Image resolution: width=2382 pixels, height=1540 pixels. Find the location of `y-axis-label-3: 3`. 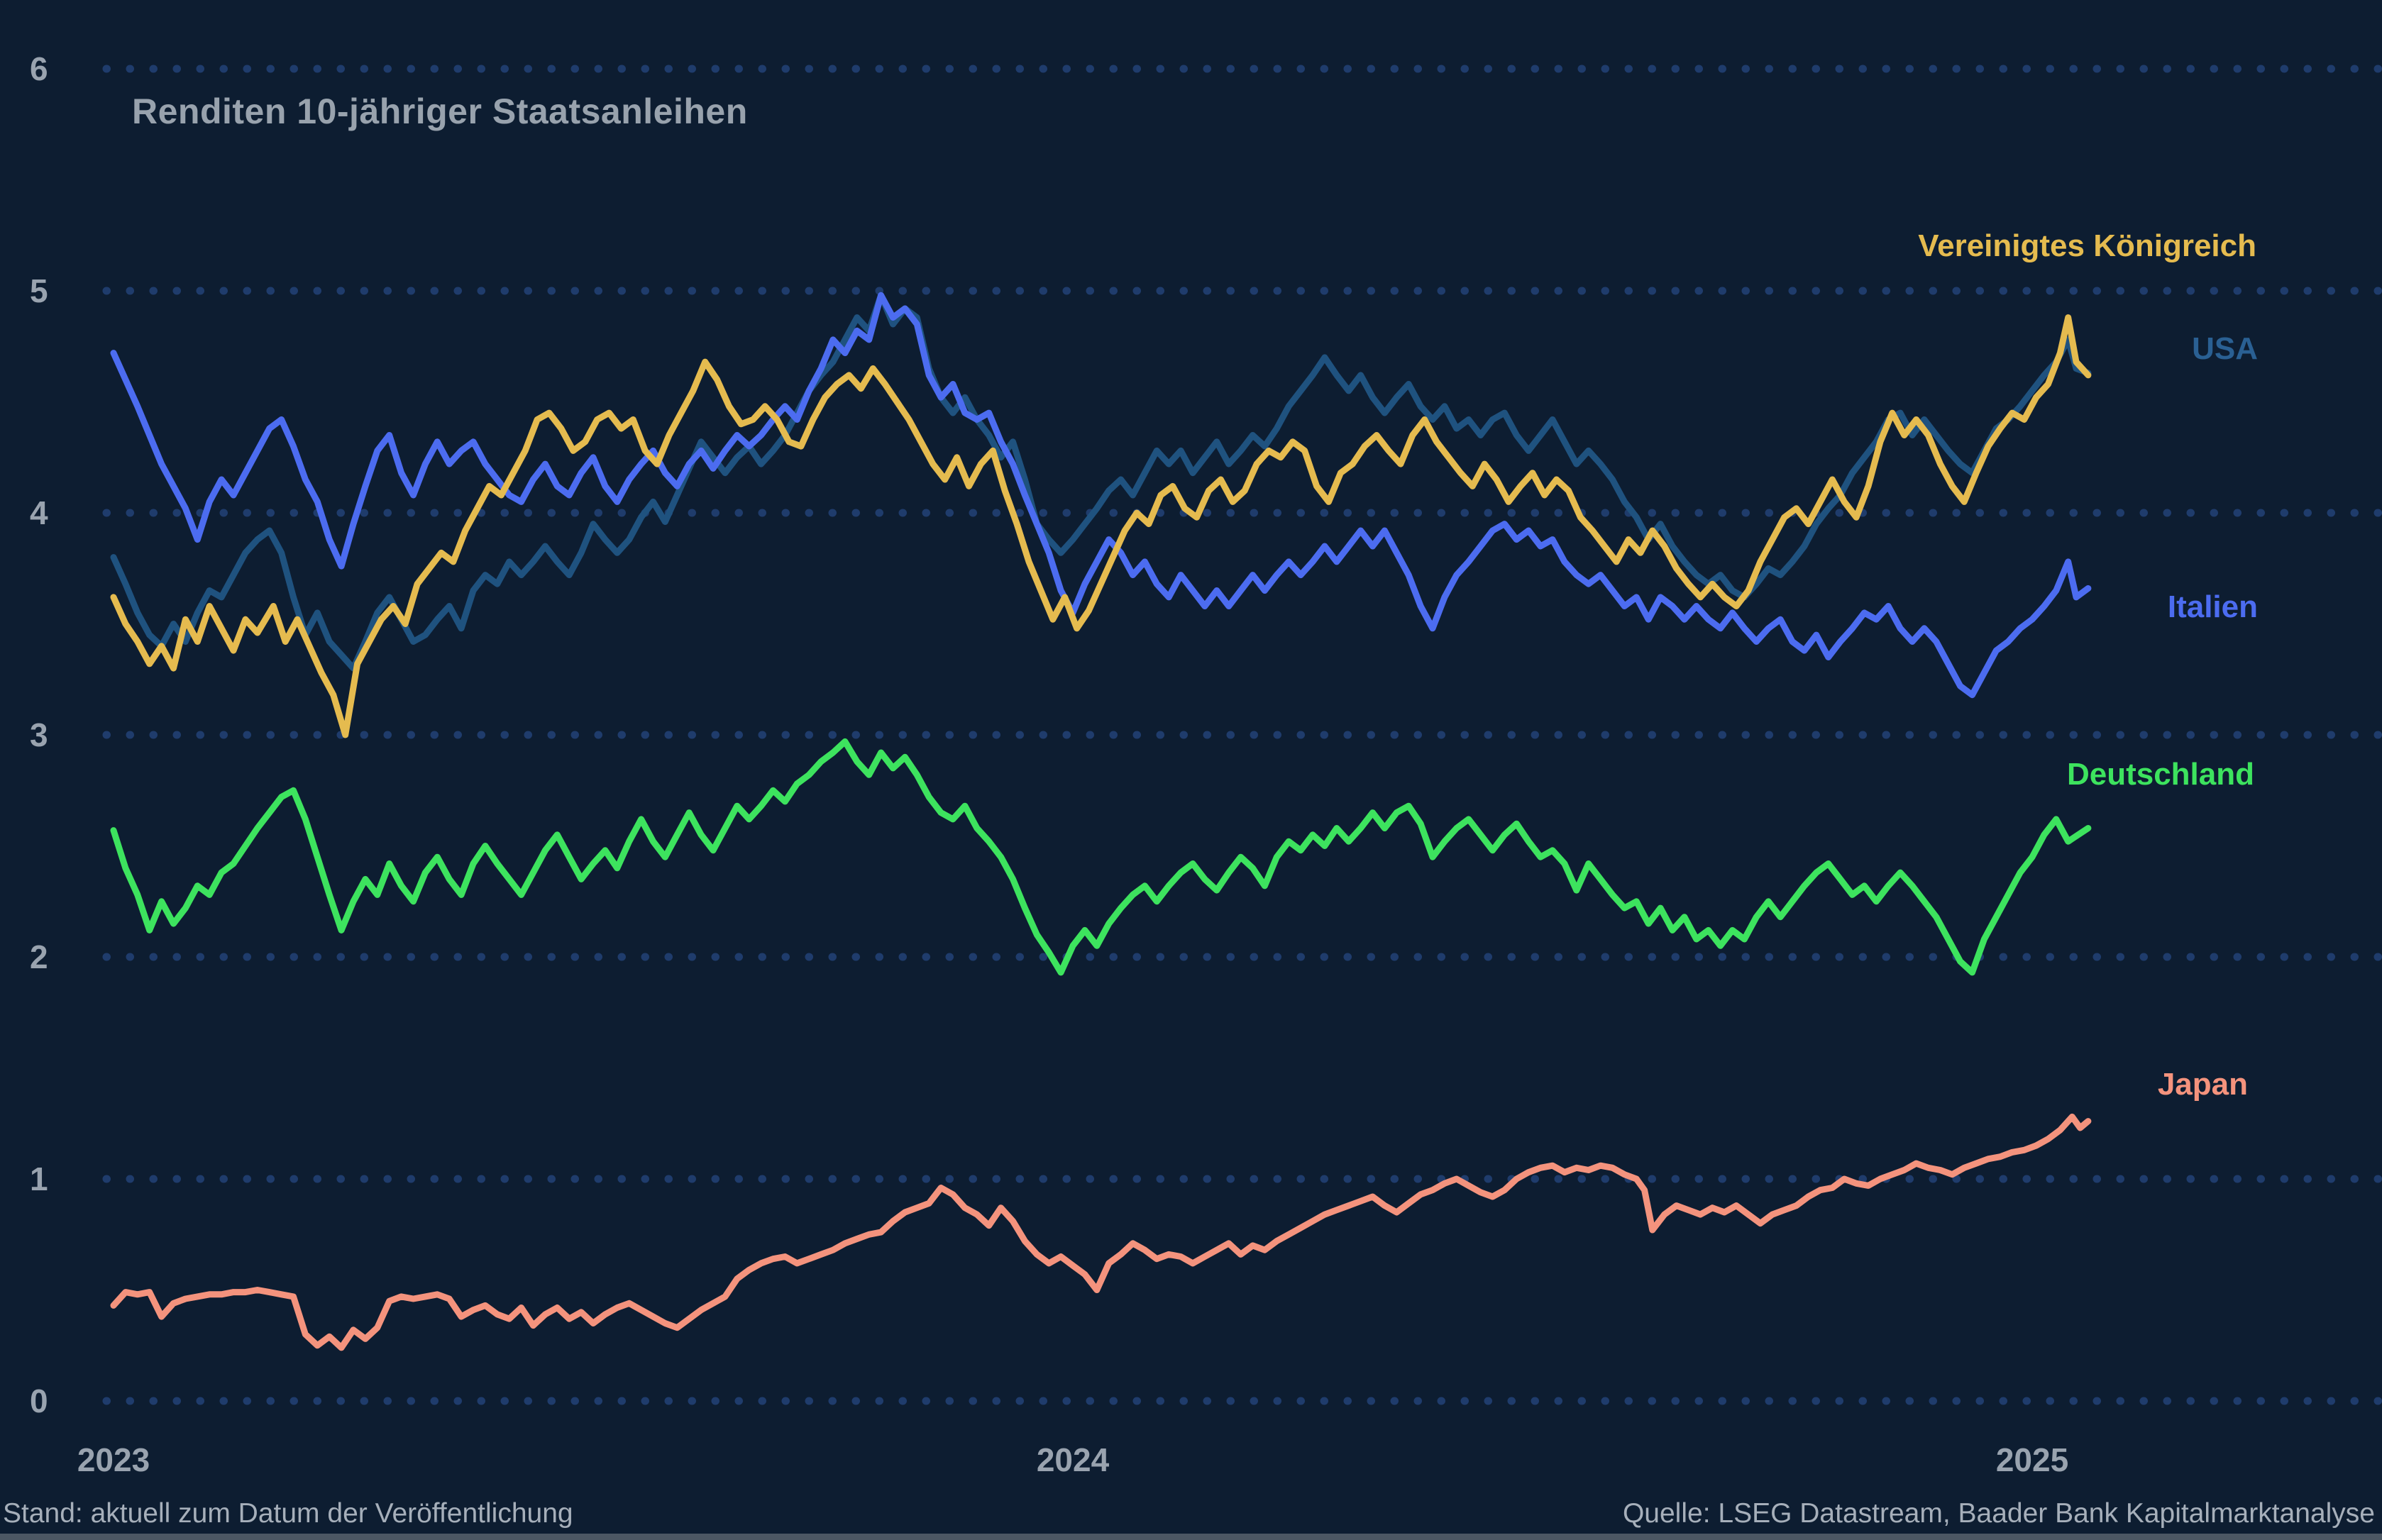

y-axis-label-3: 3 is located at coordinates (39, 734).